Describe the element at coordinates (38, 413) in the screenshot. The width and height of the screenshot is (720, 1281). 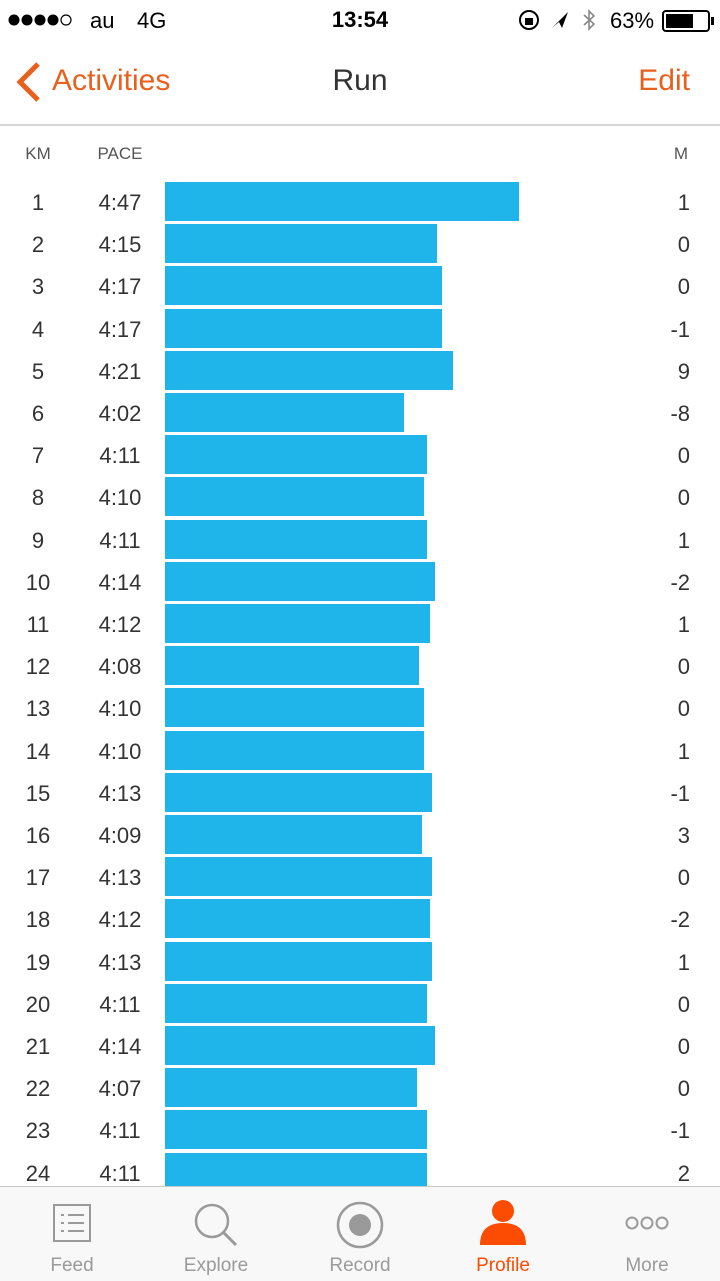
I see `km-cell: 6` at that location.